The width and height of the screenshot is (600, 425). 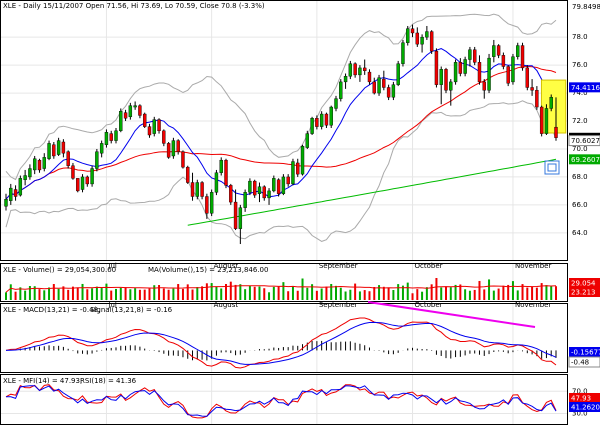 What do you see at coordinates (585, 88) in the screenshot?
I see `price-badge: 74.4116` at bounding box center [585, 88].